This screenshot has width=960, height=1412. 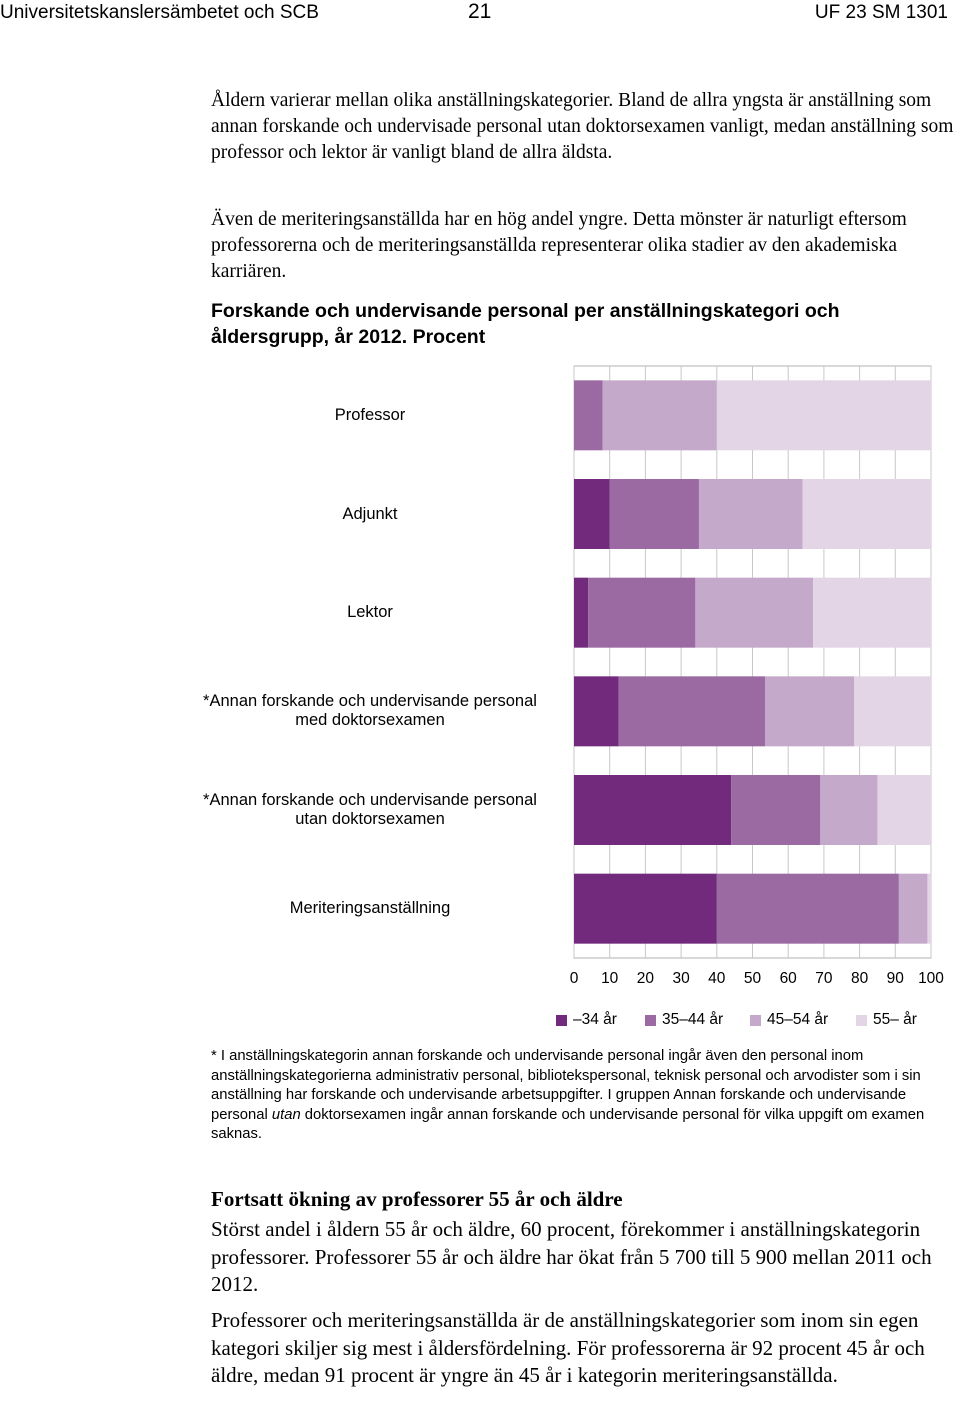 I want to click on x-tick-label: 90, so click(x=895, y=978).